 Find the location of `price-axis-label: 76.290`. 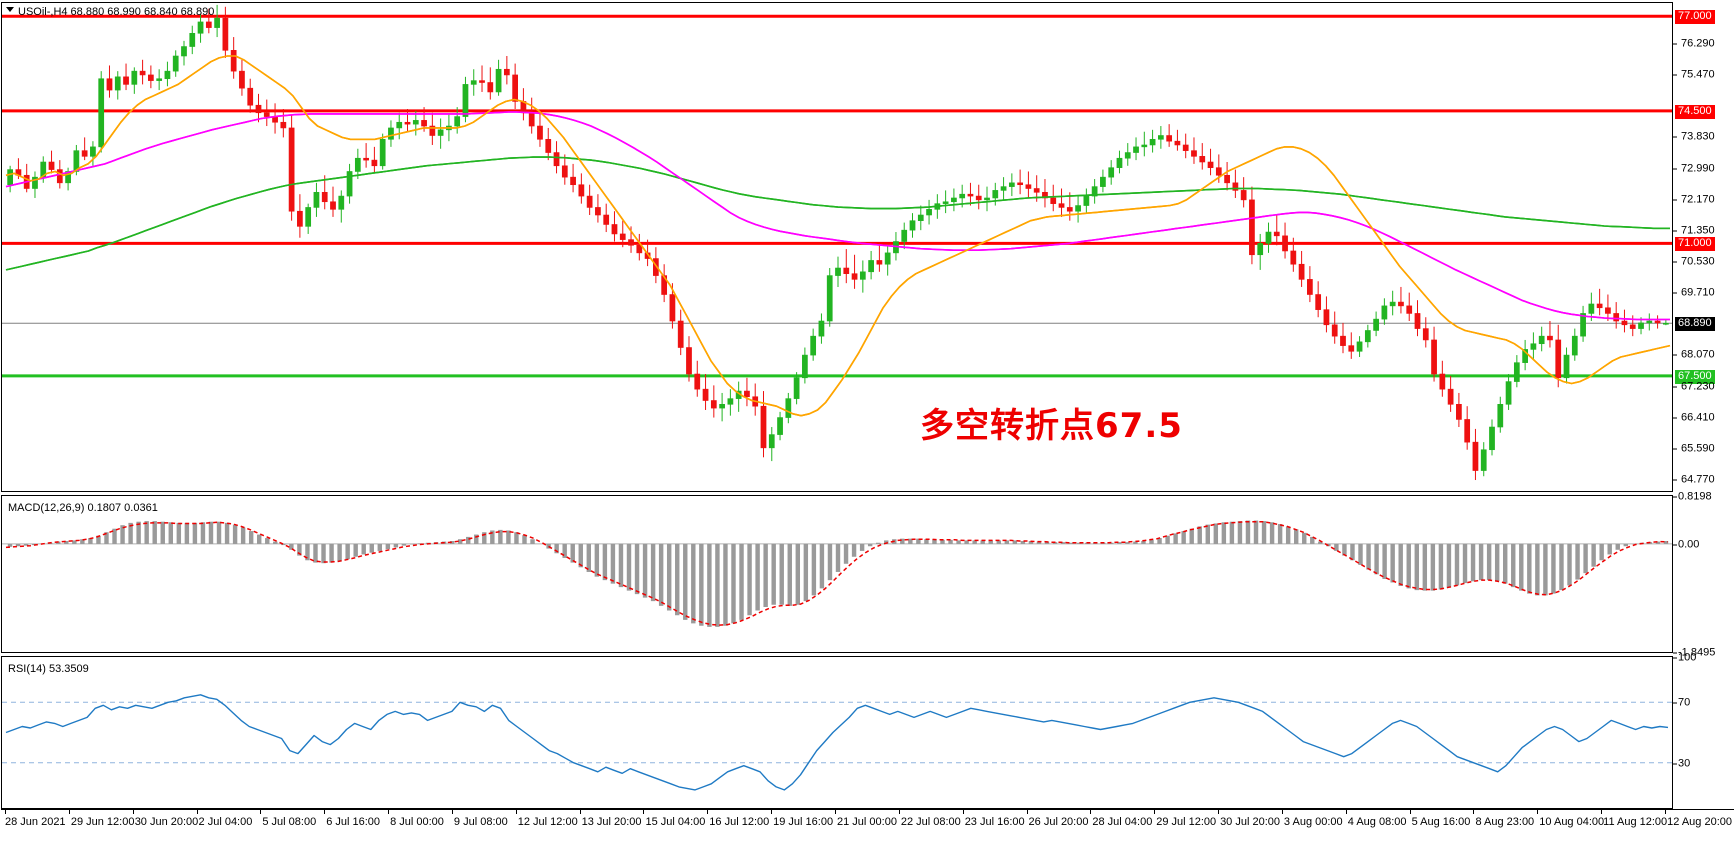

price-axis-label: 76.290 is located at coordinates (1698, 43).